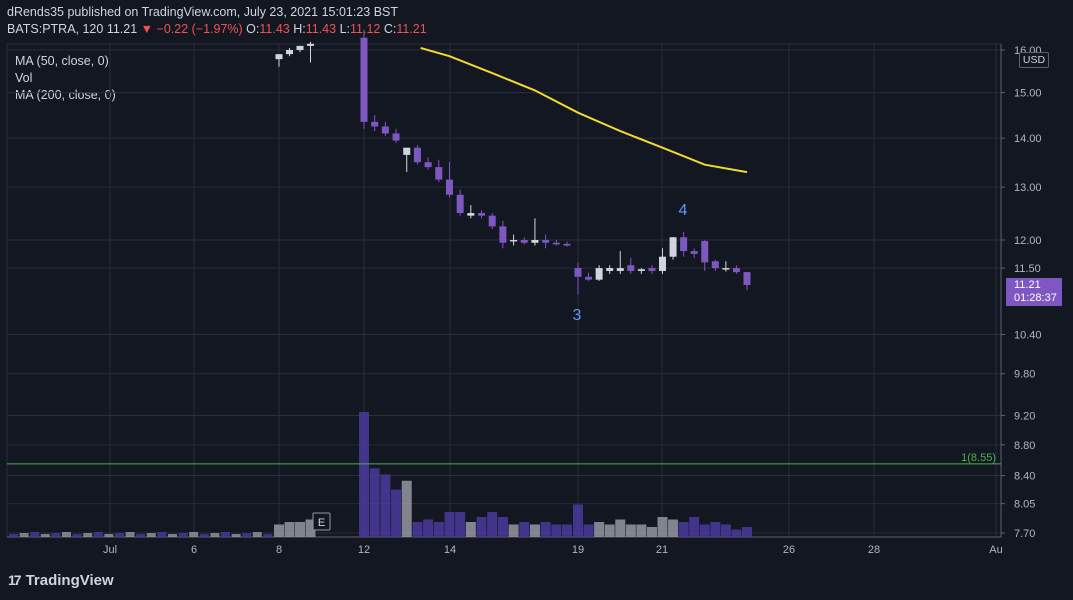 The height and width of the screenshot is (600, 1073). What do you see at coordinates (1028, 94) in the screenshot?
I see `y-tick-label: 15.00` at bounding box center [1028, 94].